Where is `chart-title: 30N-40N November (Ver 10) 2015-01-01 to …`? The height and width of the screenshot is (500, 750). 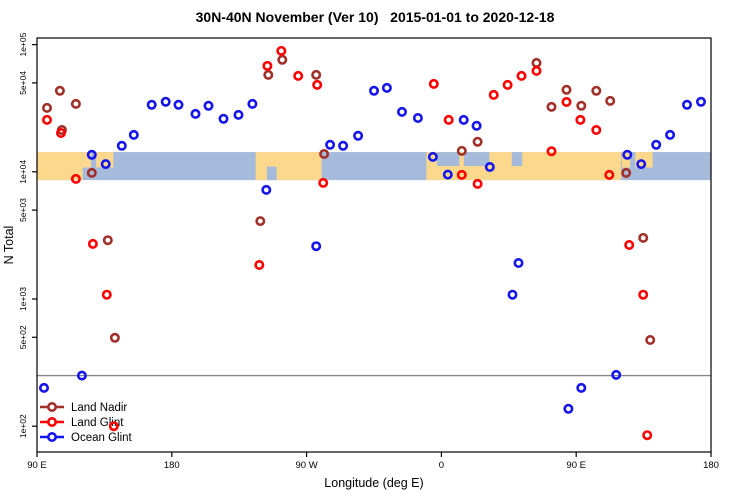 chart-title: 30N-40N November (Ver 10) 2015-01-01 to … is located at coordinates (375, 17).